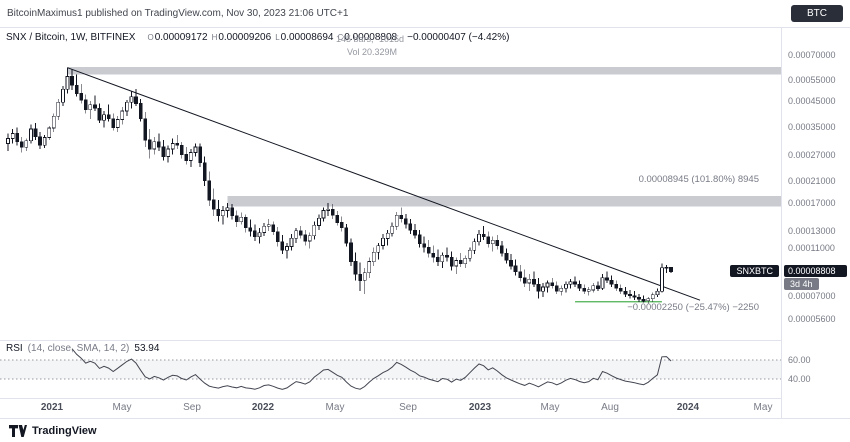 This screenshot has width=850, height=442. I want to click on price-tick: 0.00013000, so click(812, 230).